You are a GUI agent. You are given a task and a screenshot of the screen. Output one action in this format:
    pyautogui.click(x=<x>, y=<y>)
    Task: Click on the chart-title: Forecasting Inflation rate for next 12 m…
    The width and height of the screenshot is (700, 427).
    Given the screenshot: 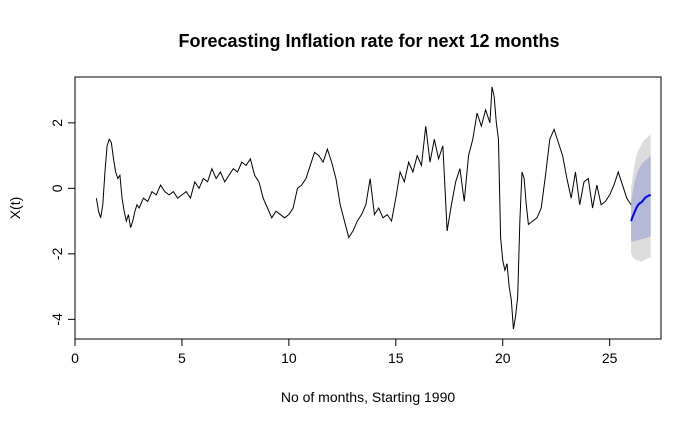 What is the action you would take?
    pyautogui.click(x=368, y=41)
    